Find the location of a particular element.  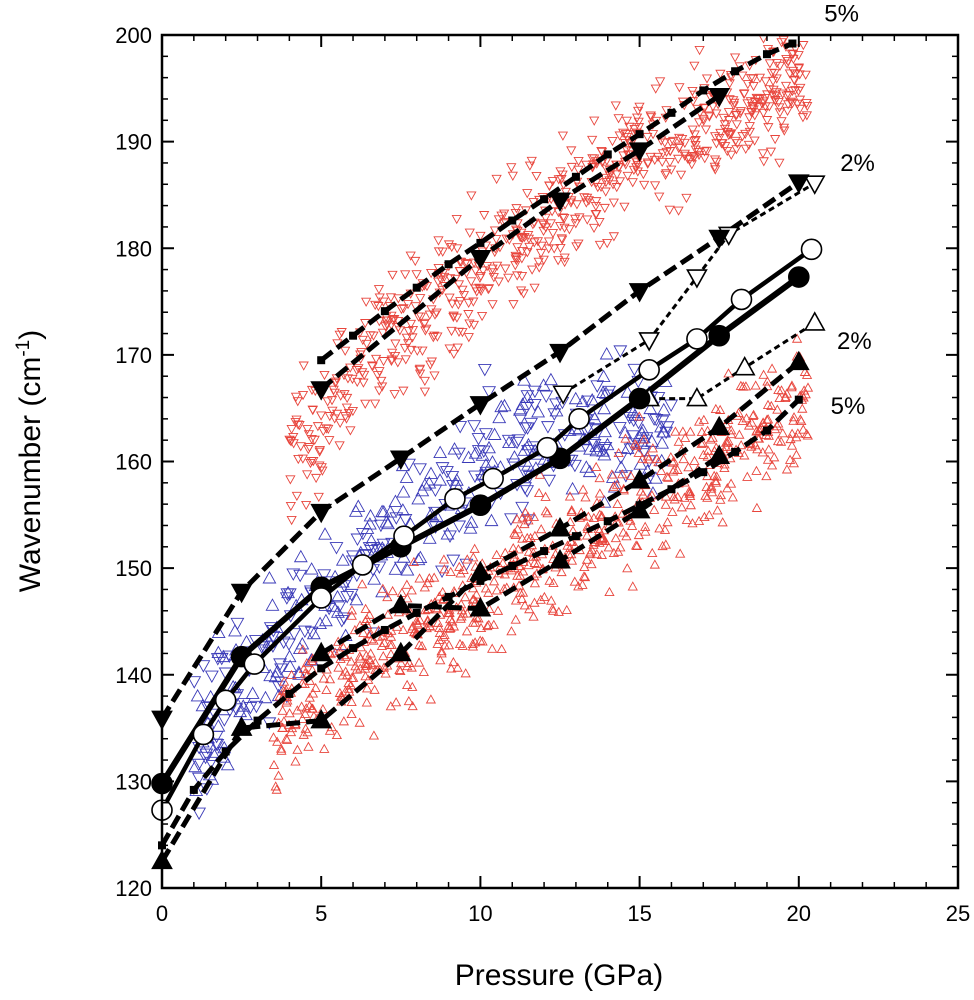

y-axis-label-close: ) is located at coordinates (30, 335).